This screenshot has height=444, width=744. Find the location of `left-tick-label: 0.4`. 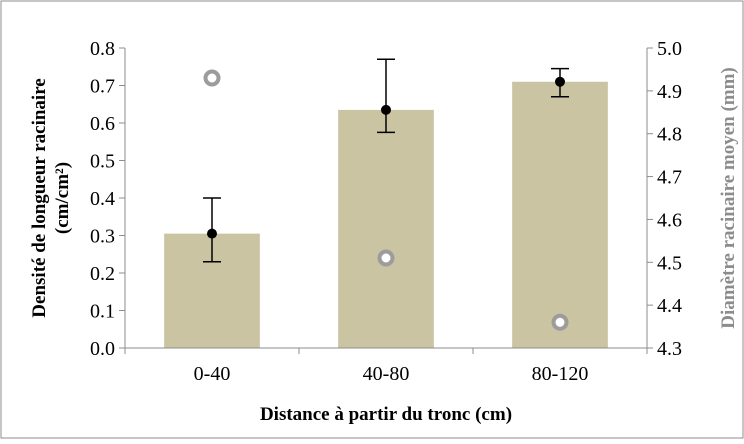

left-tick-label: 0.4 is located at coordinates (102, 199).